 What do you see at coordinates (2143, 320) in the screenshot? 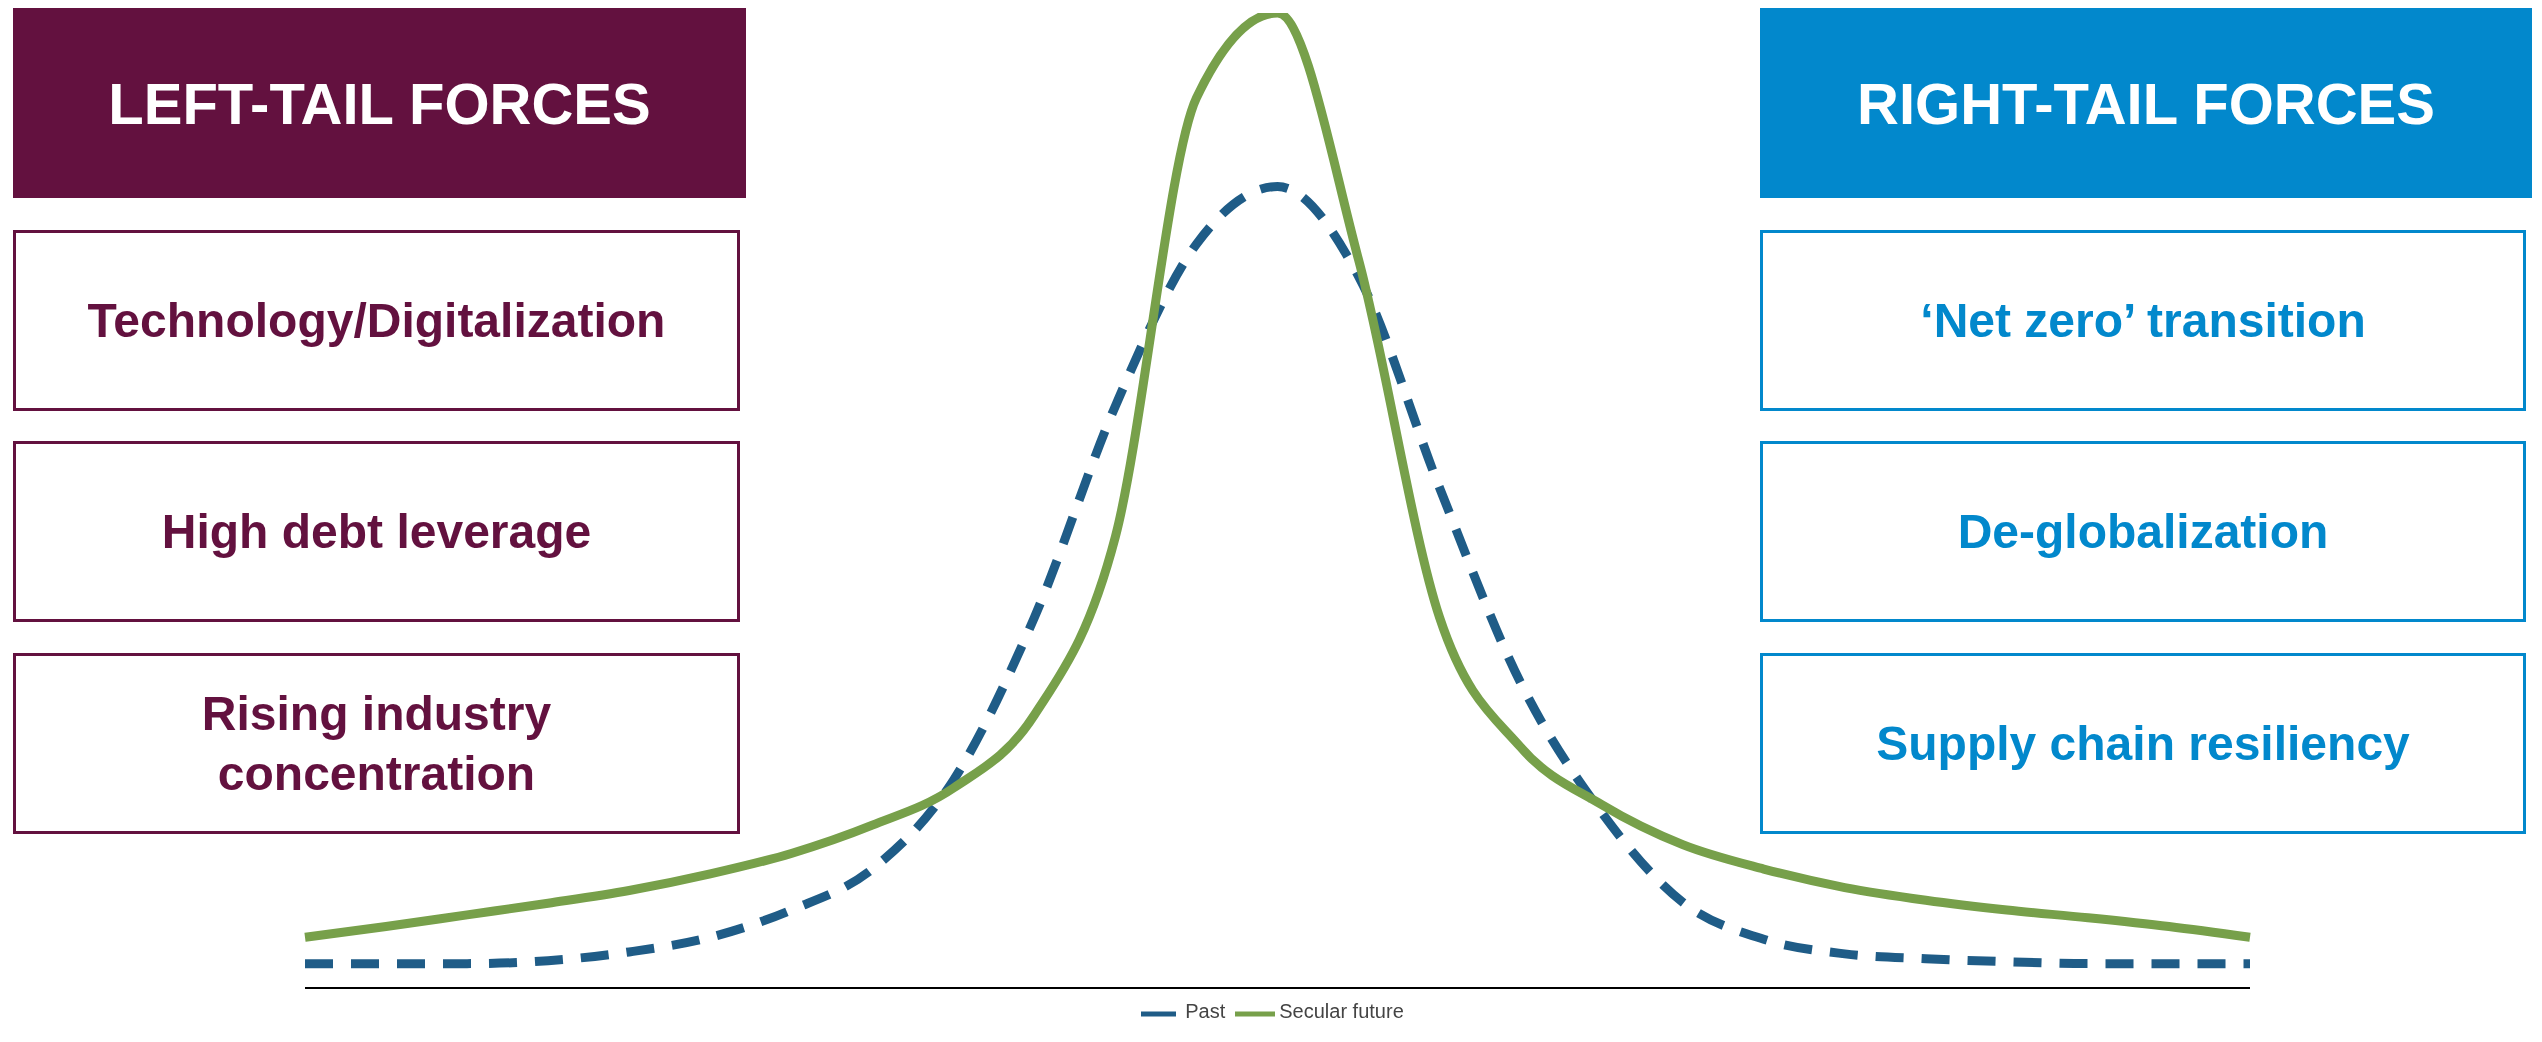
I see `text-box: ‘Net zero’ transition` at bounding box center [2143, 320].